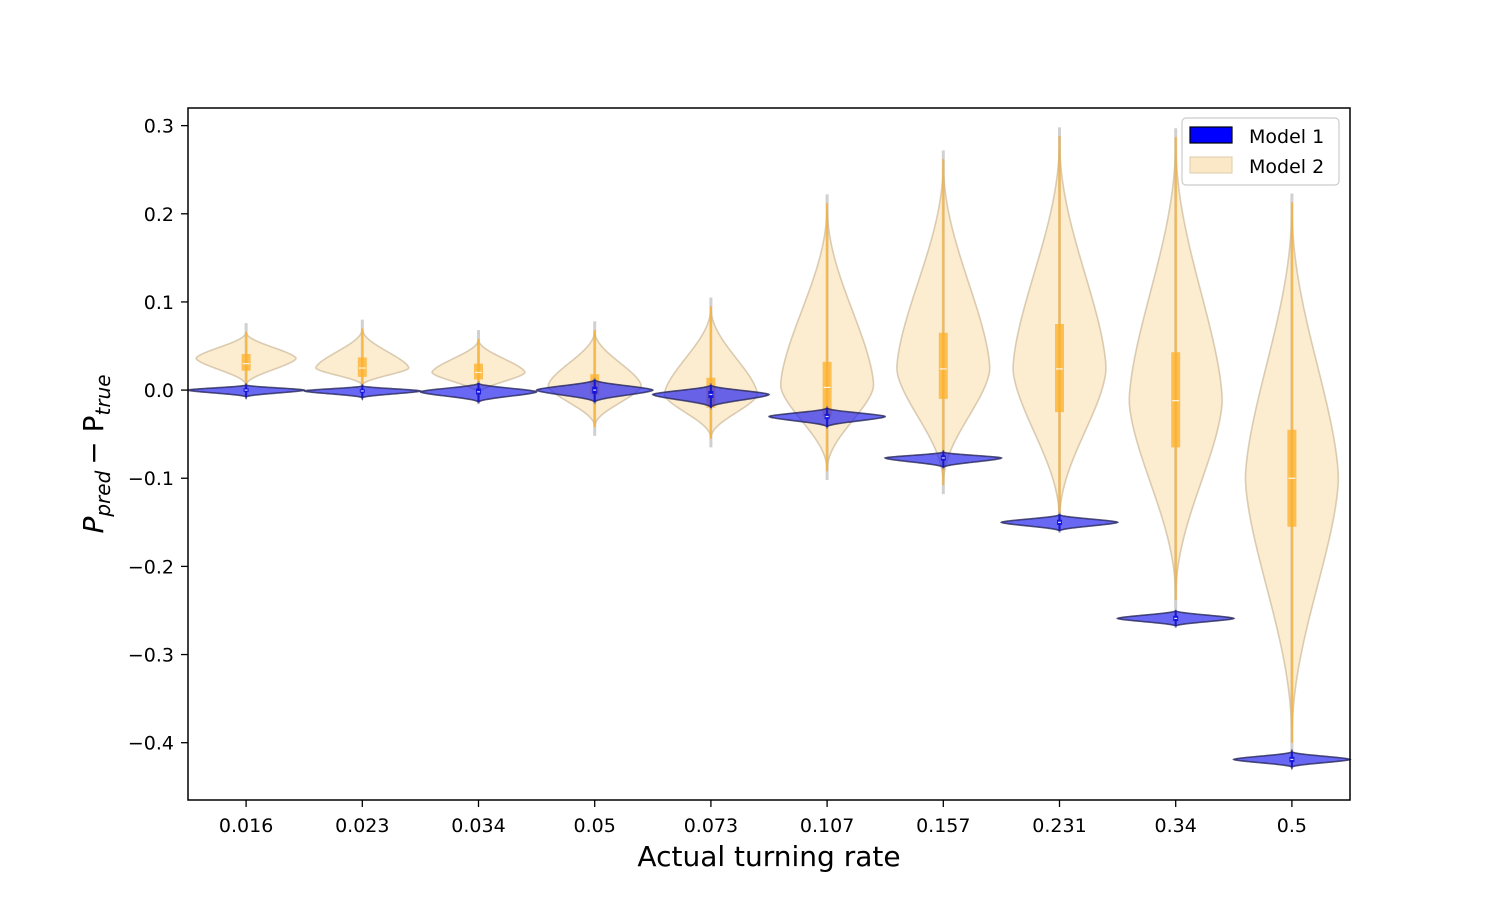 This screenshot has height=900, width=1500. Describe the element at coordinates (159, 303) in the screenshot. I see `y-tick-label: 0.1` at that location.